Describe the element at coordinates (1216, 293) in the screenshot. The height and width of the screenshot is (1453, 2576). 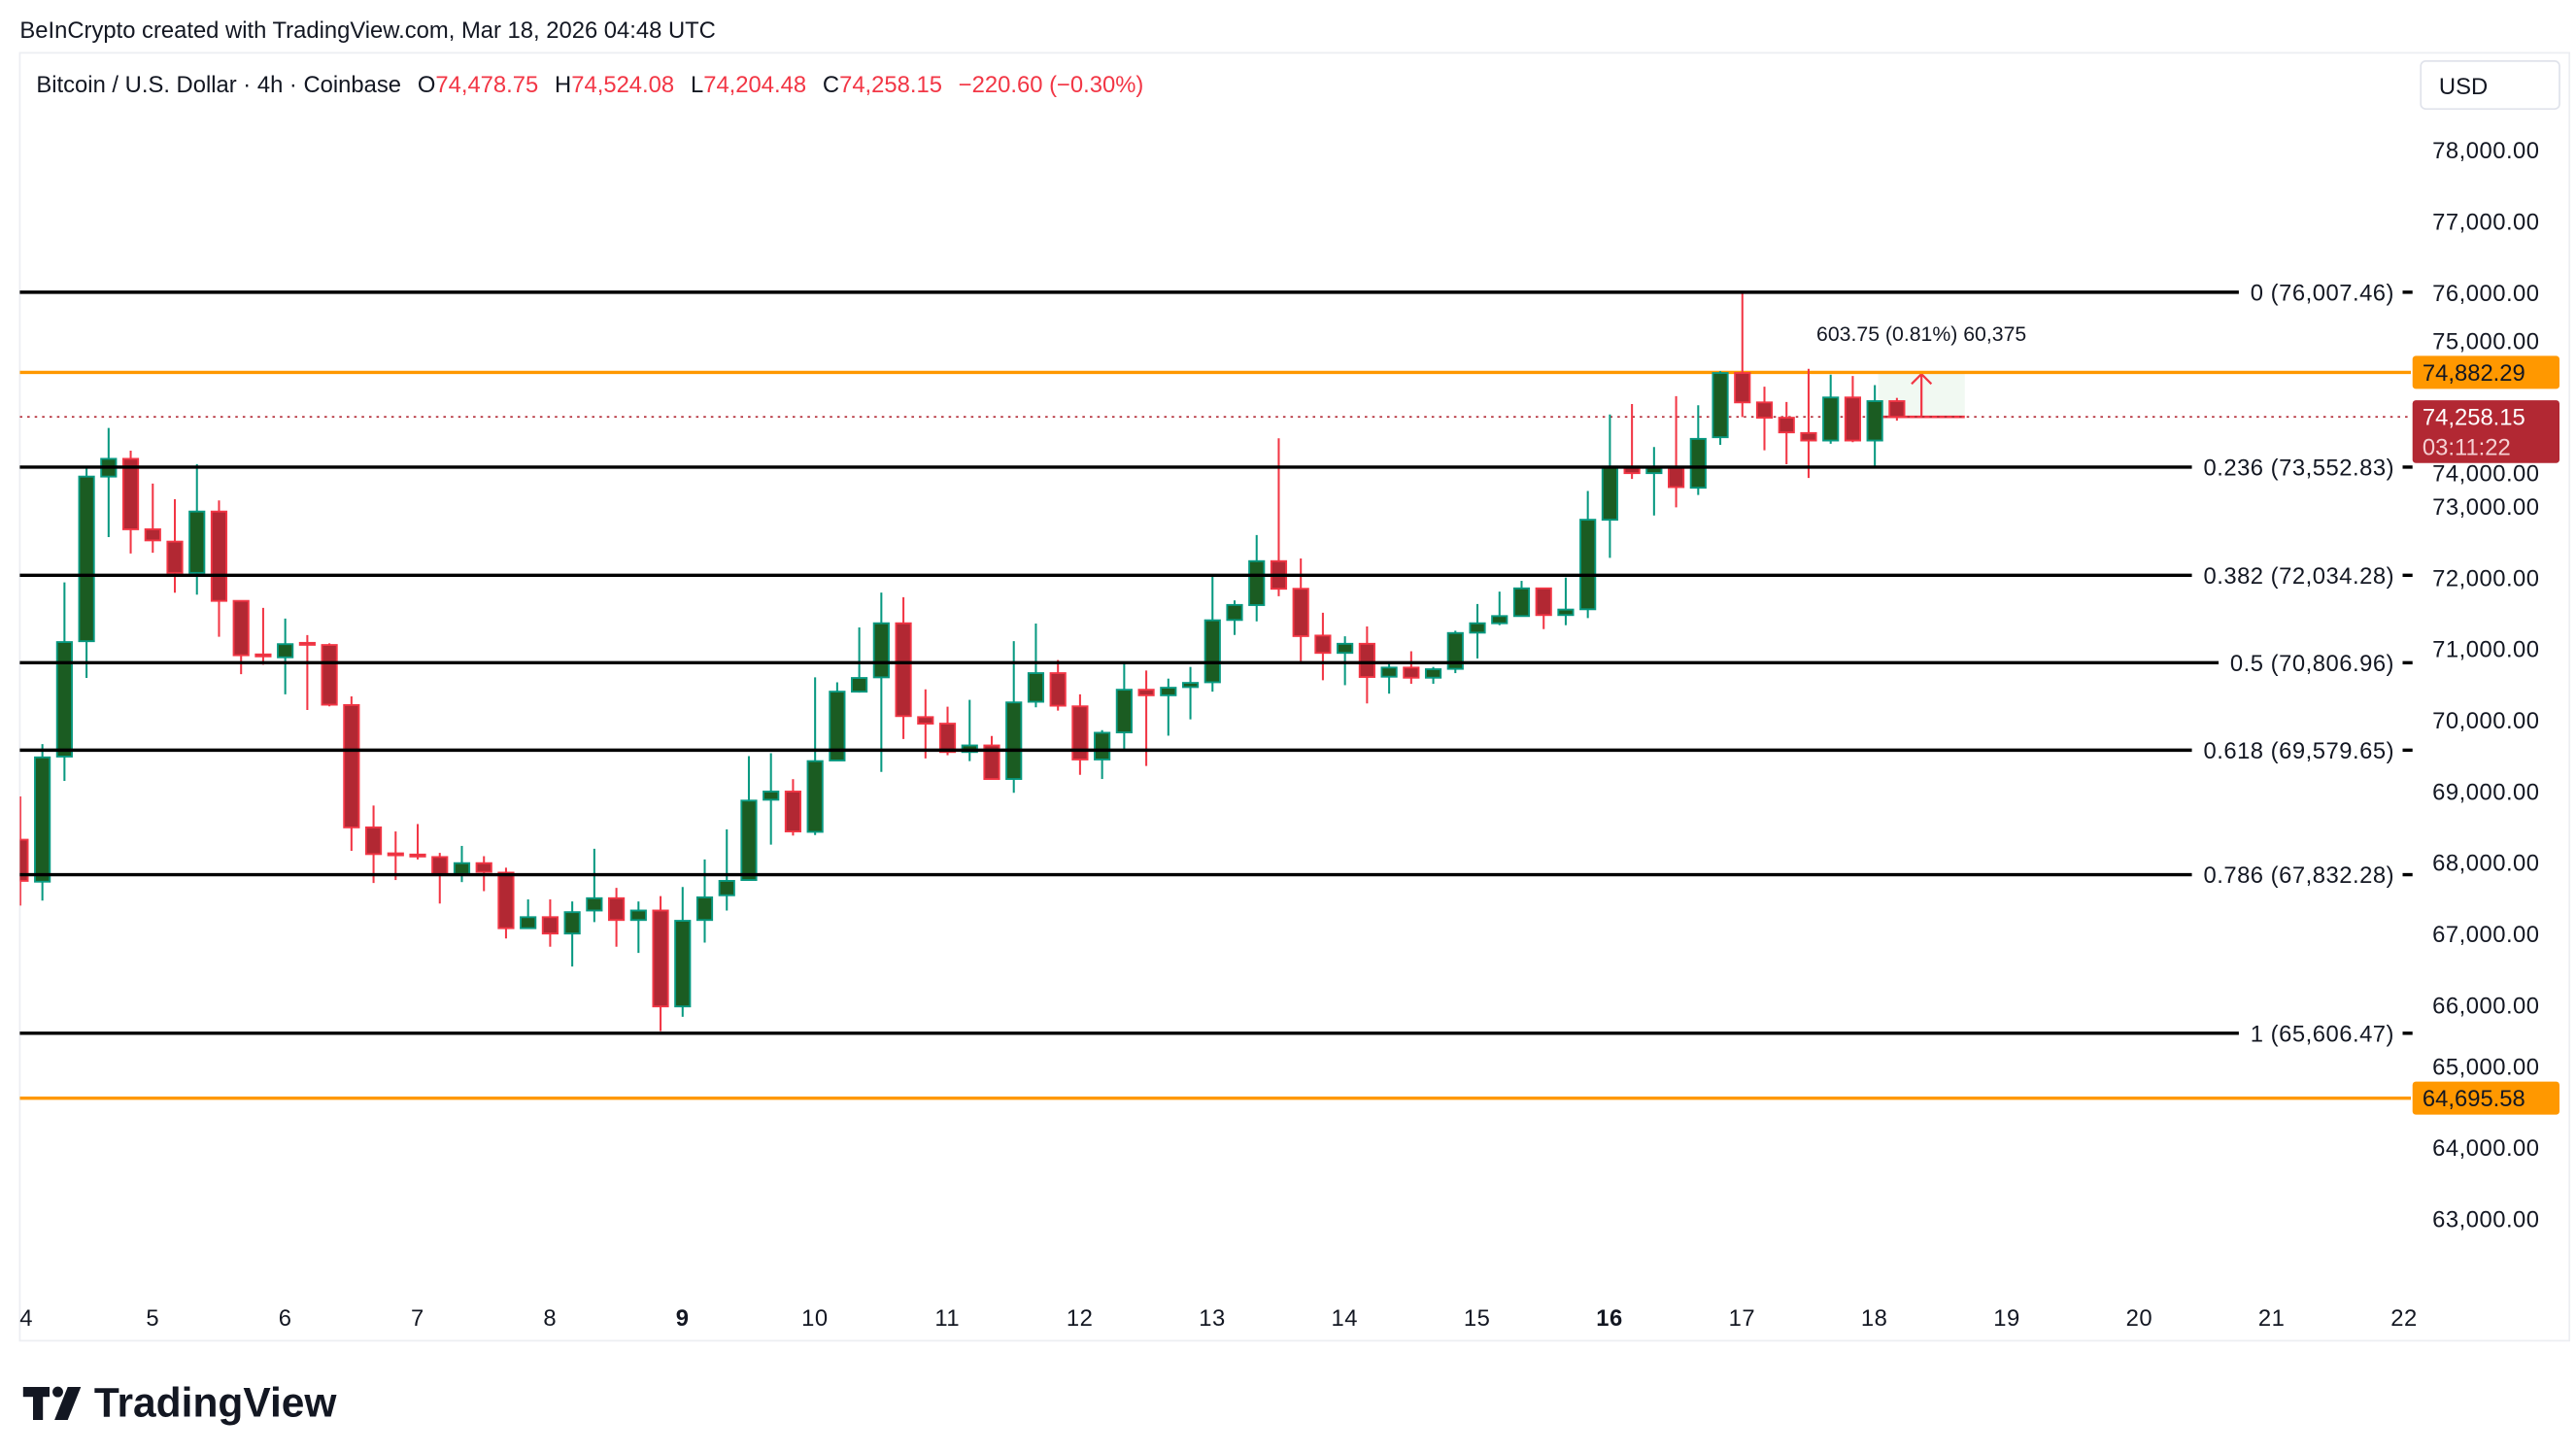
I see `fib-level: 0 (76,007.46)` at that location.